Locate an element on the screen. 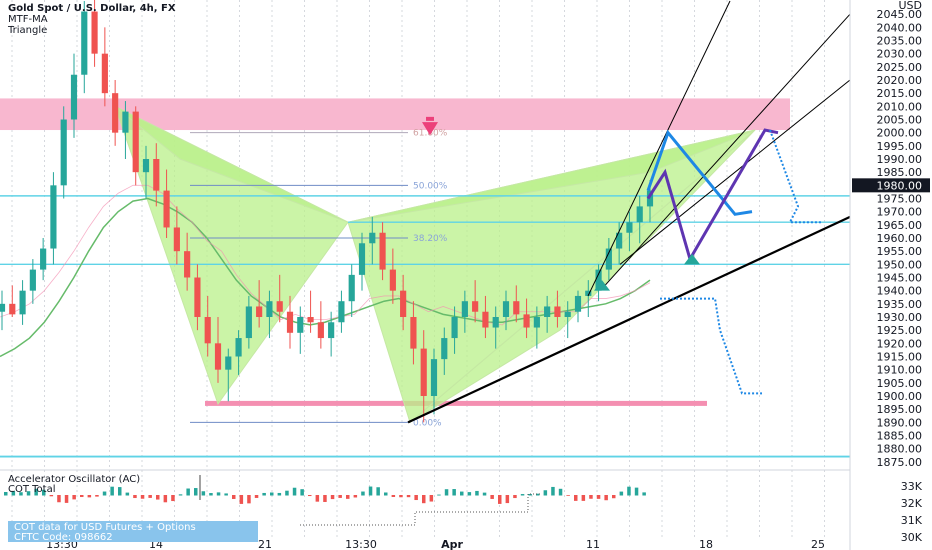 The image size is (932, 550). price-tick-label: 1935.00 is located at coordinates (900, 304).